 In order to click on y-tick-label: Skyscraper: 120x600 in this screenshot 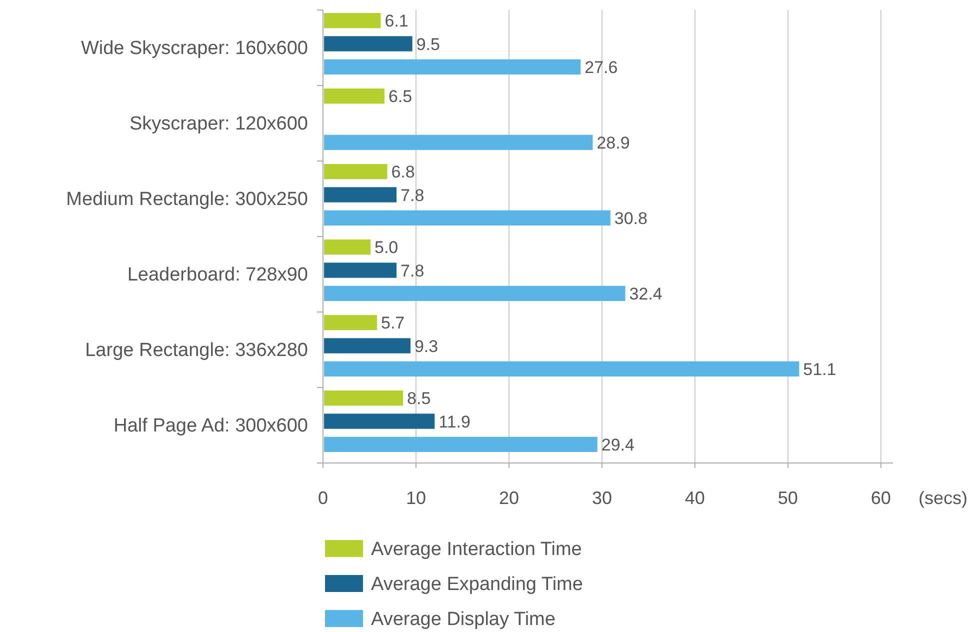, I will do `click(219, 123)`.